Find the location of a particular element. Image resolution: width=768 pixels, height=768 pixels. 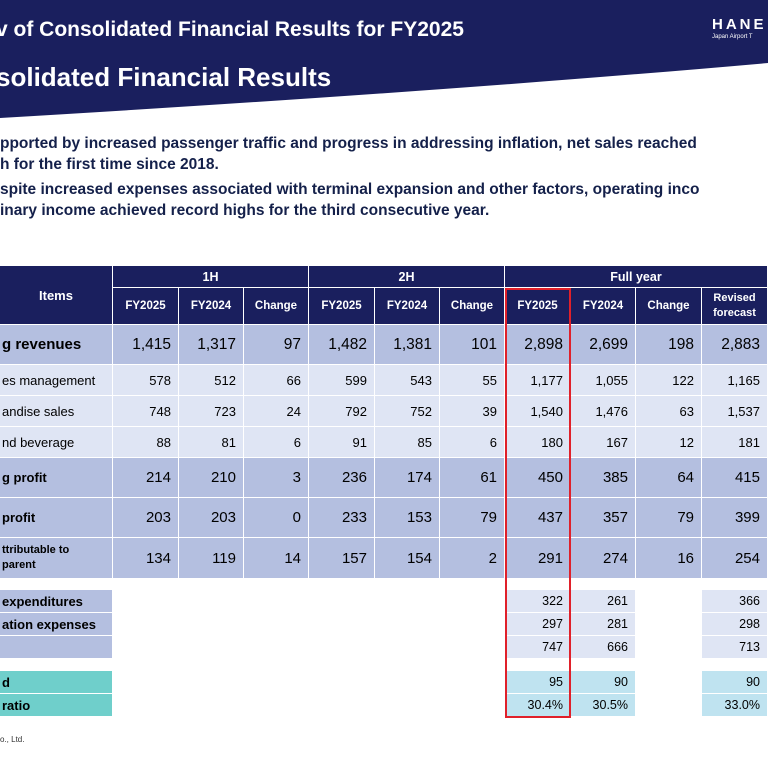

header-group-1: 1H is located at coordinates (210, 276).